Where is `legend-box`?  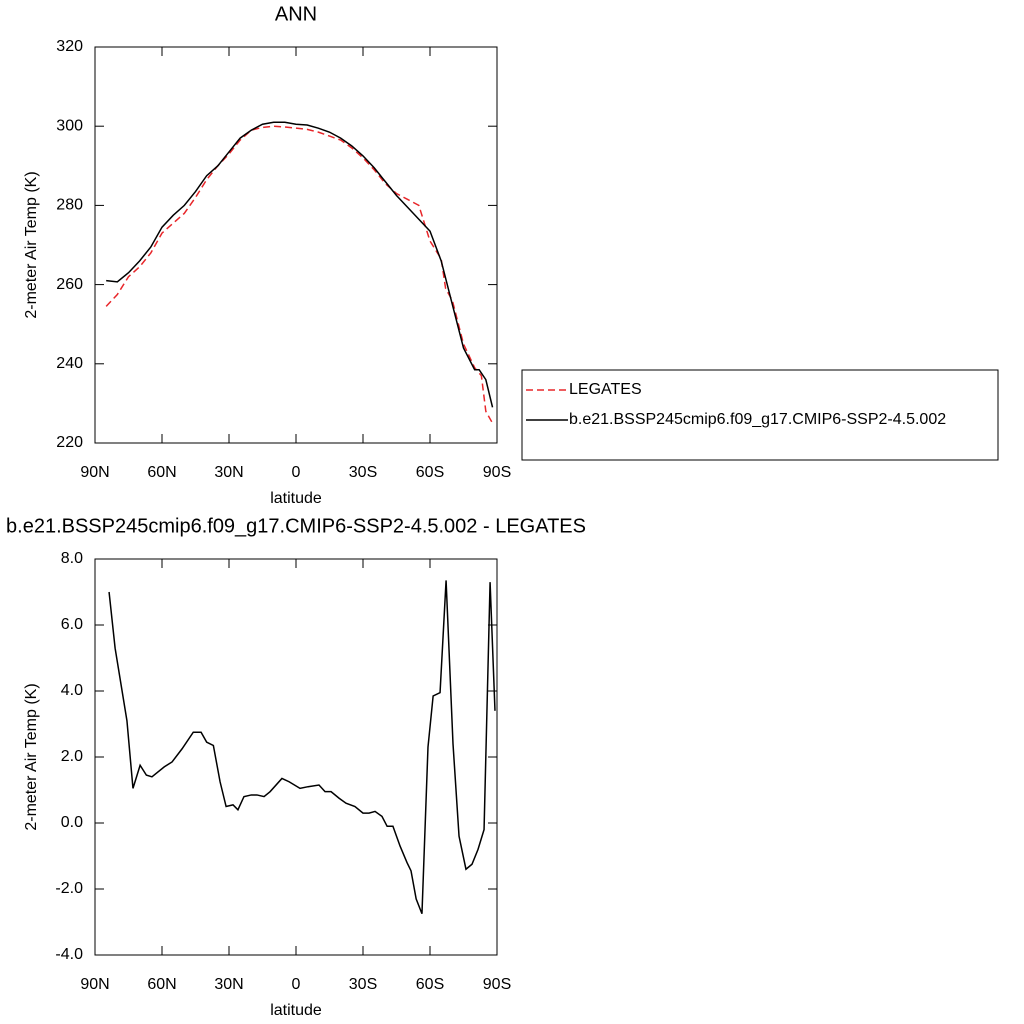
legend-box is located at coordinates (760, 415).